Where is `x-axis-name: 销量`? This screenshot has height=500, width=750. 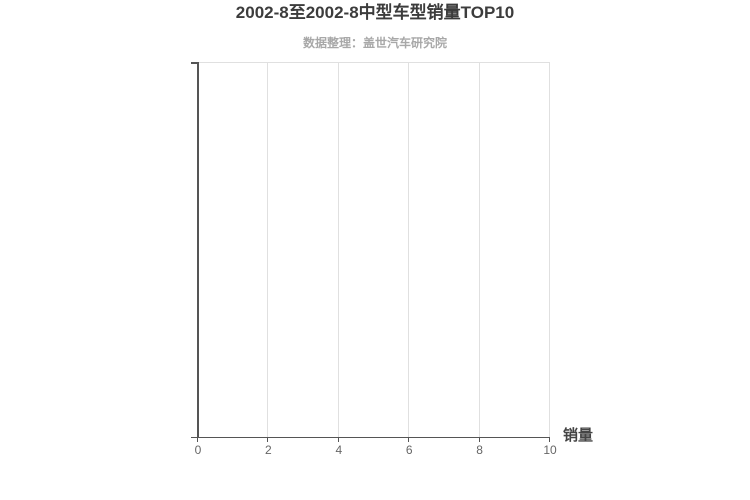
x-axis-name: 销量 is located at coordinates (578, 435).